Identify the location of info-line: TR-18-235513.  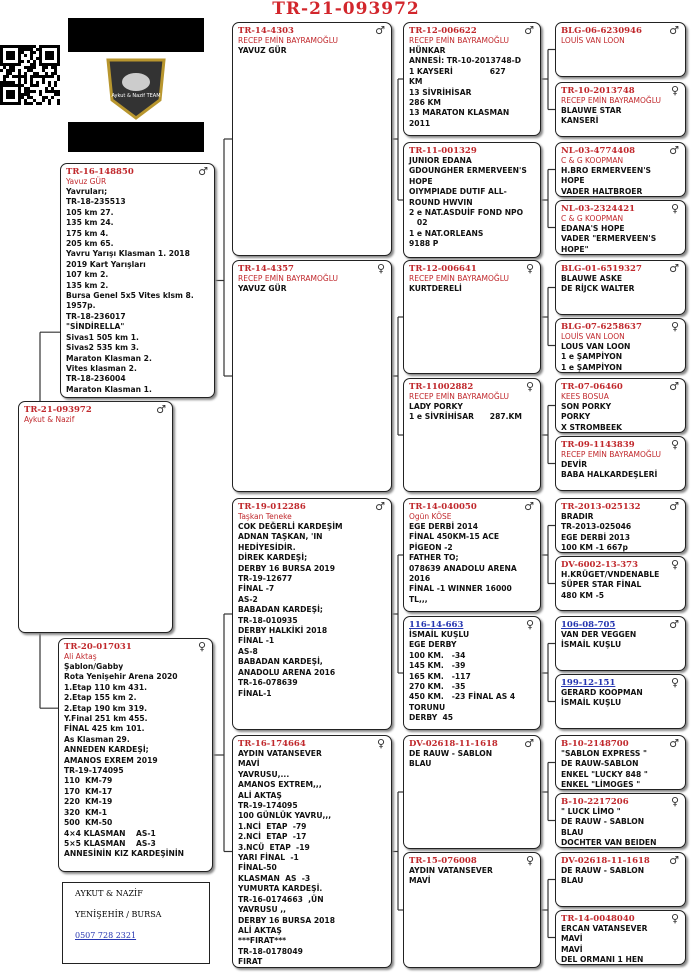
(96, 202).